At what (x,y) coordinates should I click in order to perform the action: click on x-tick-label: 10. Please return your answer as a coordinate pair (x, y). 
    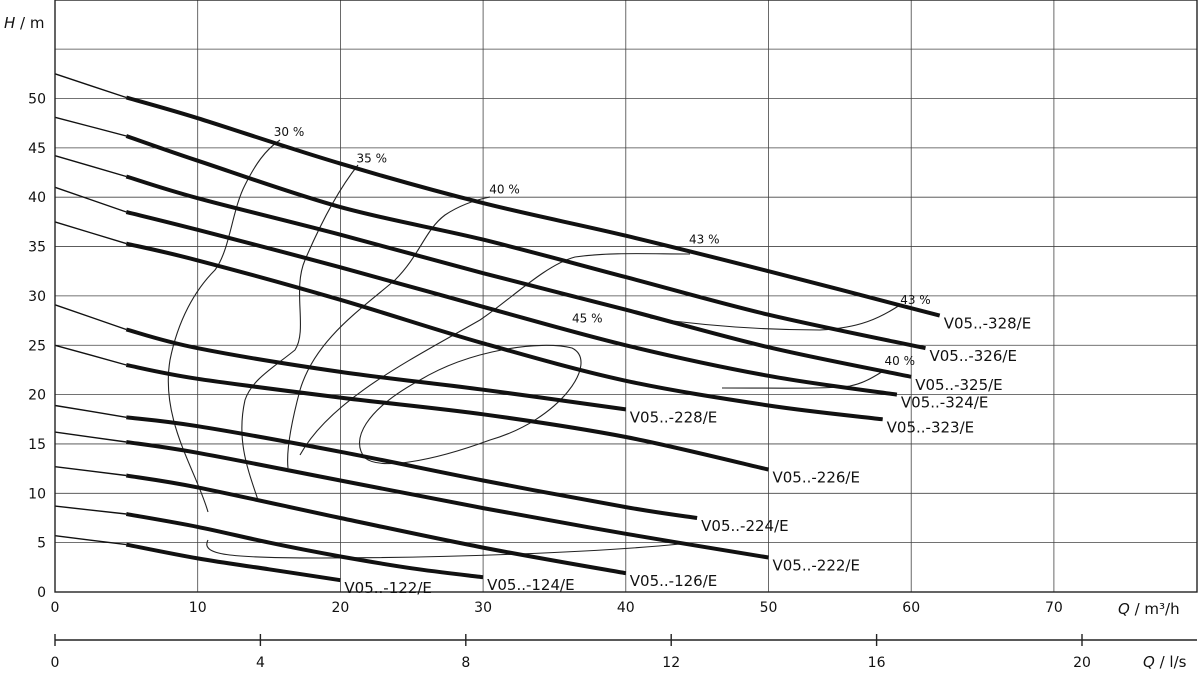
    Looking at the image, I should click on (198, 608).